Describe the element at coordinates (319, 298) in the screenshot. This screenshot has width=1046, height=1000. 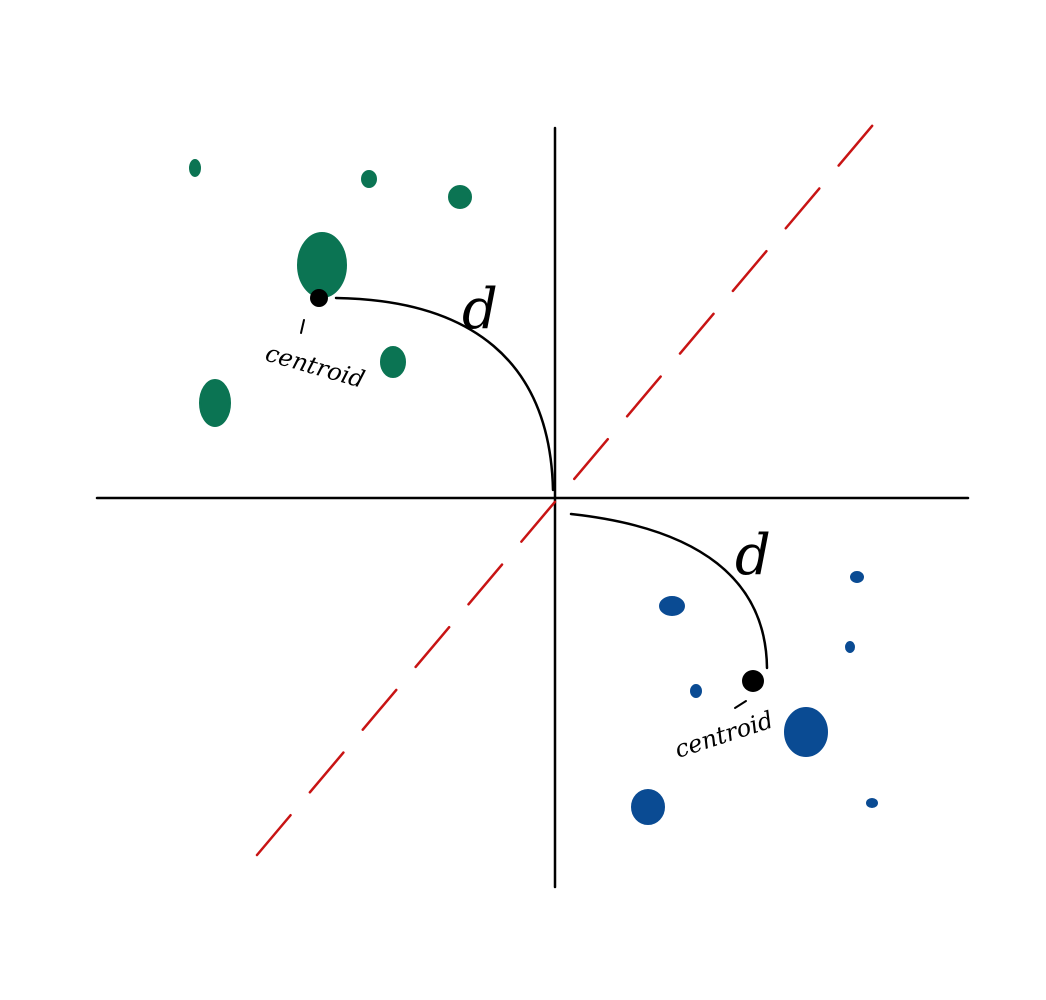
I see `centroid-top-left` at that location.